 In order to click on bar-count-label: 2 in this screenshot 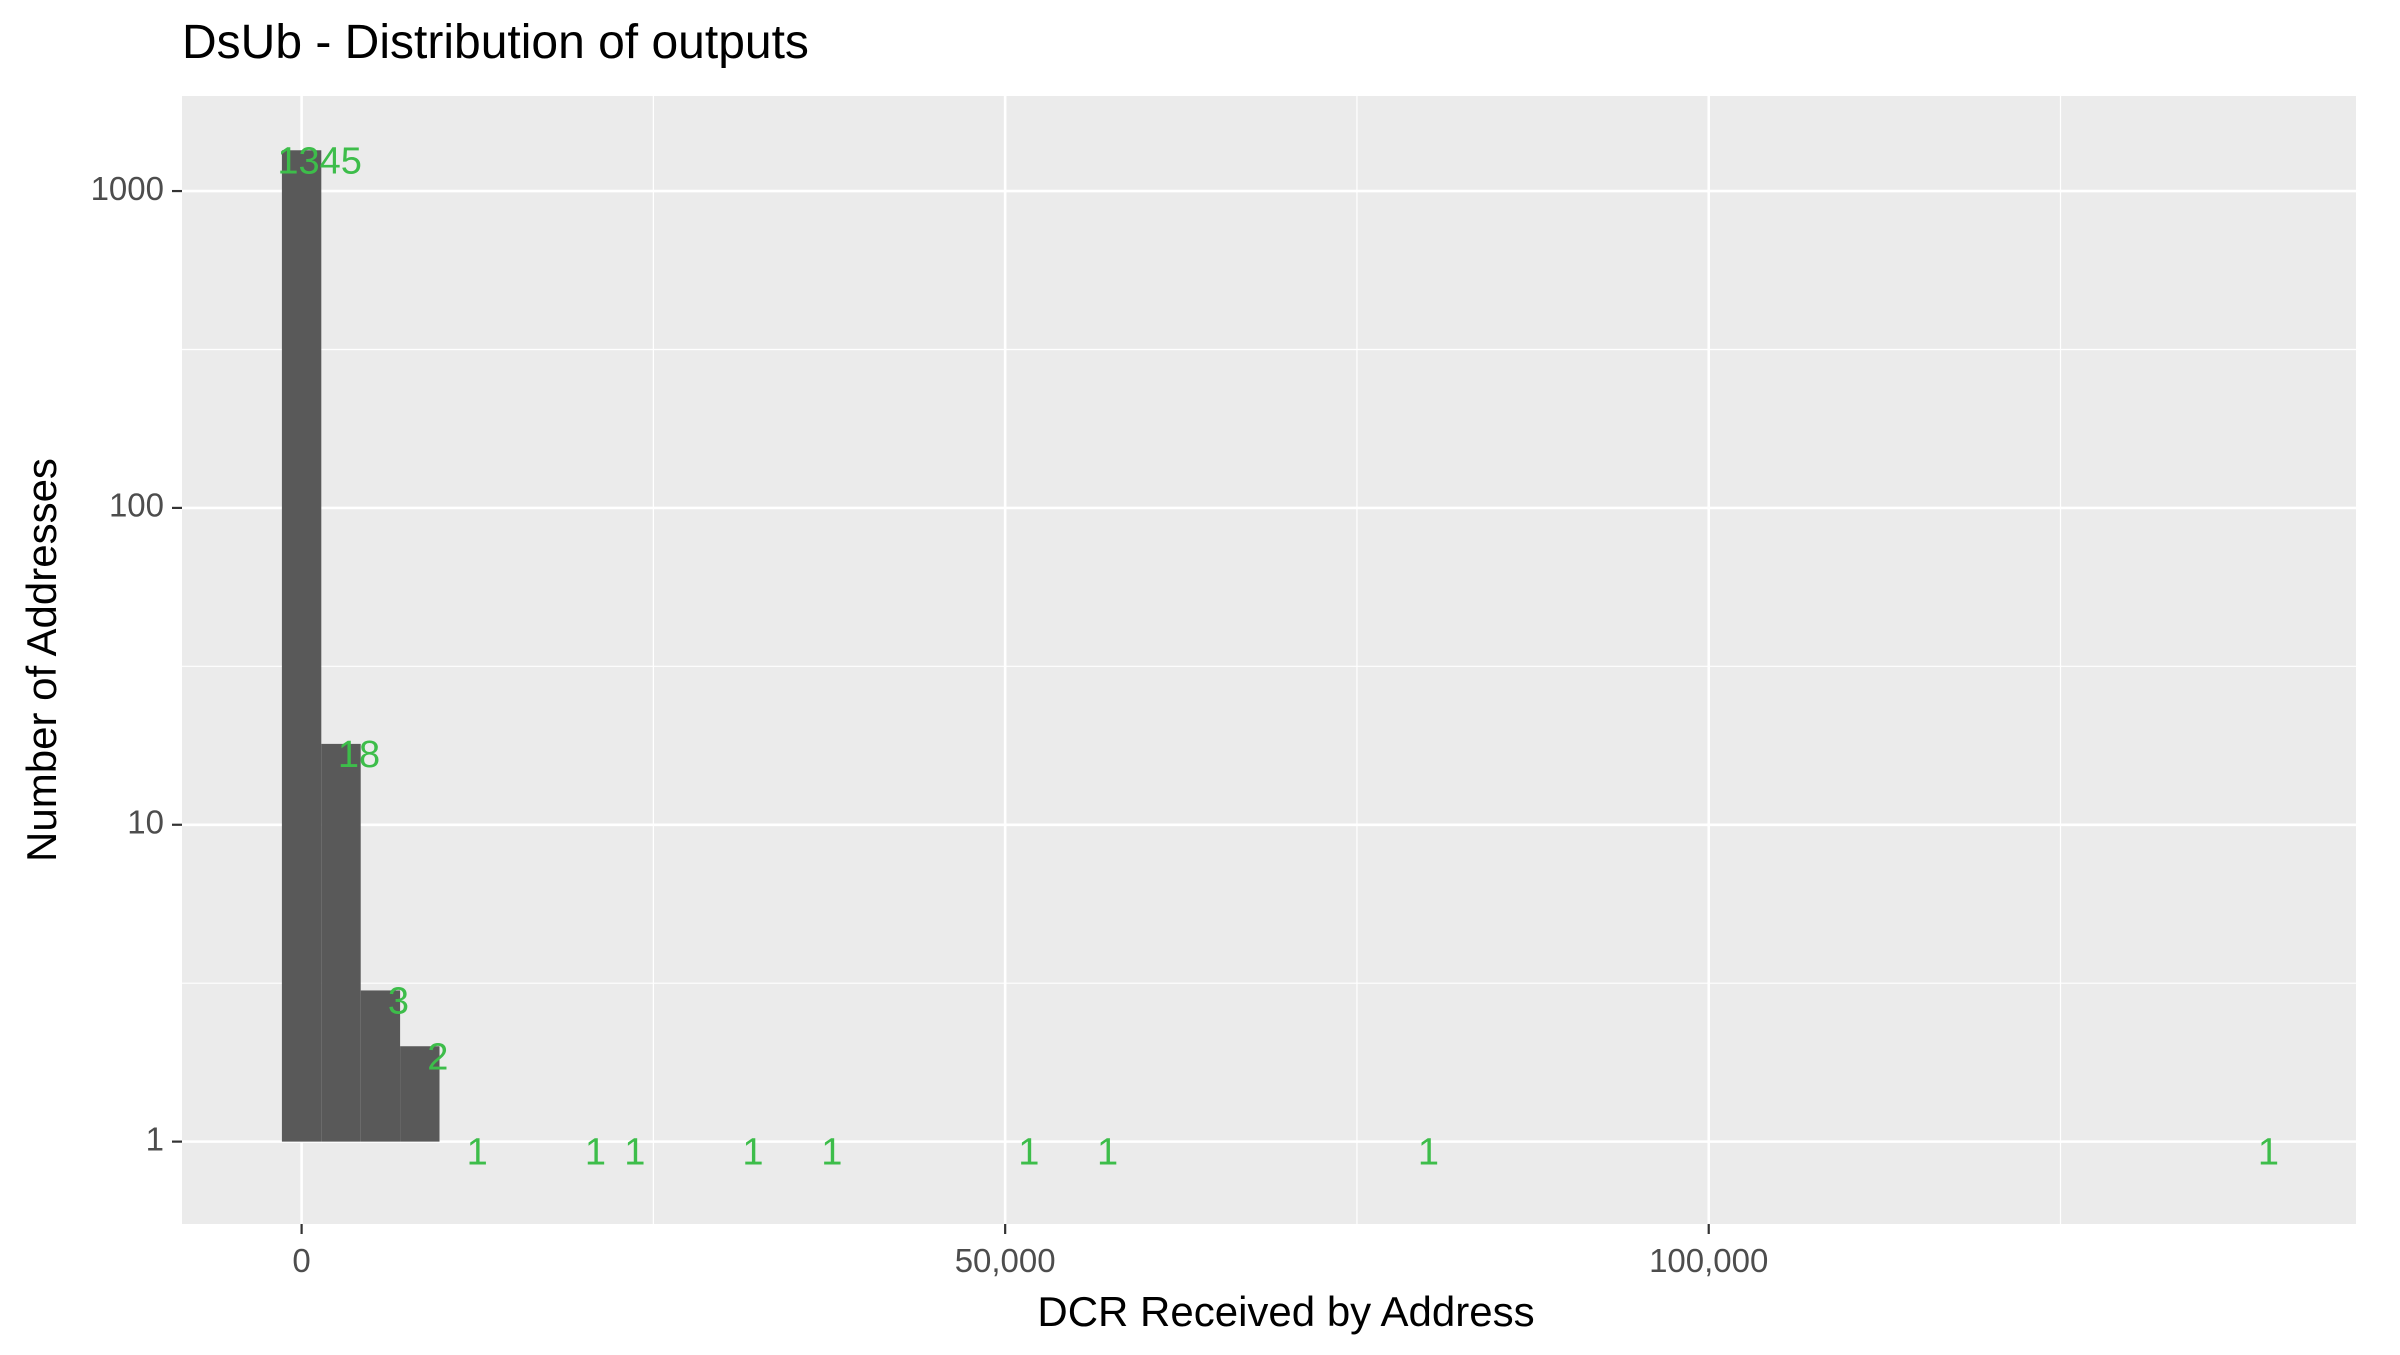, I will do `click(437, 1057)`.